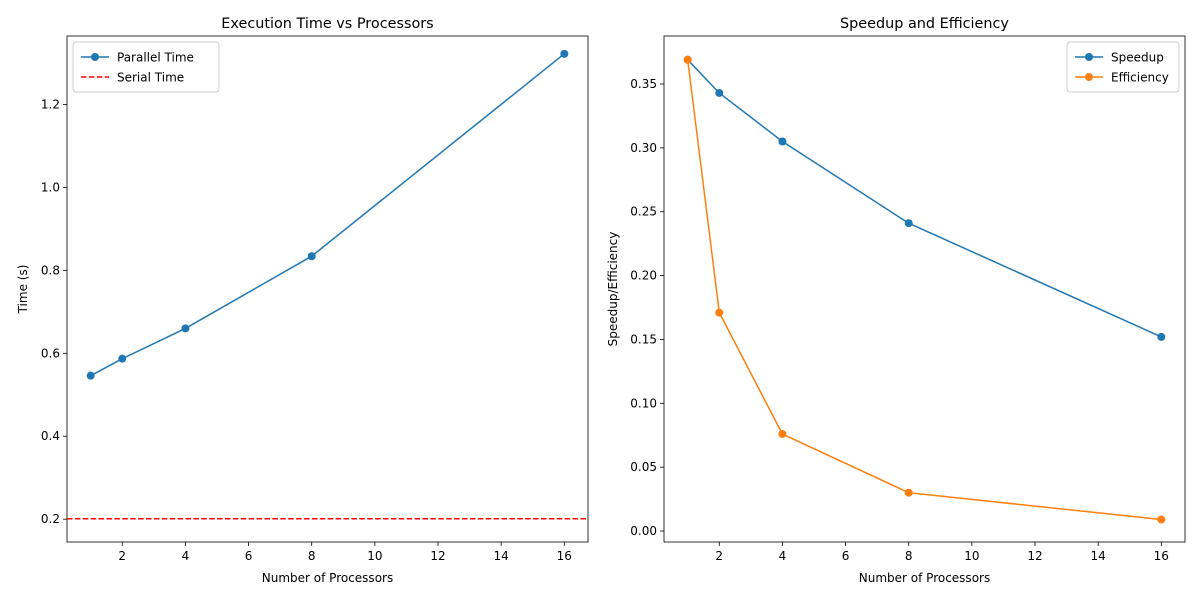 The height and width of the screenshot is (600, 1200). I want to click on y-axis-label: Time (s), so click(23, 290).